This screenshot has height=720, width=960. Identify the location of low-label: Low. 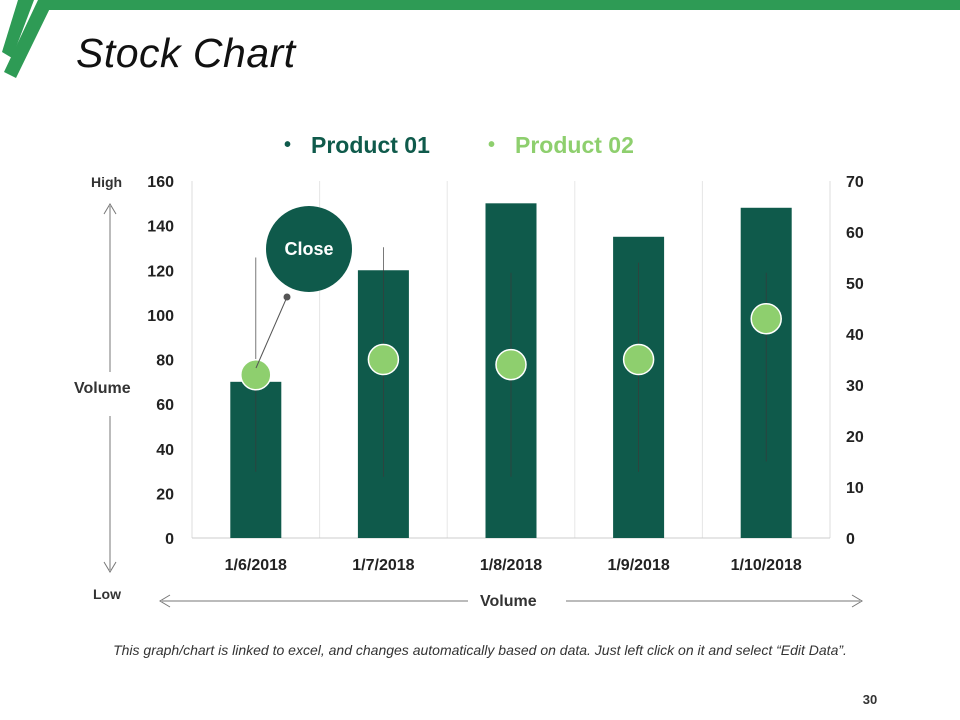
(107, 594).